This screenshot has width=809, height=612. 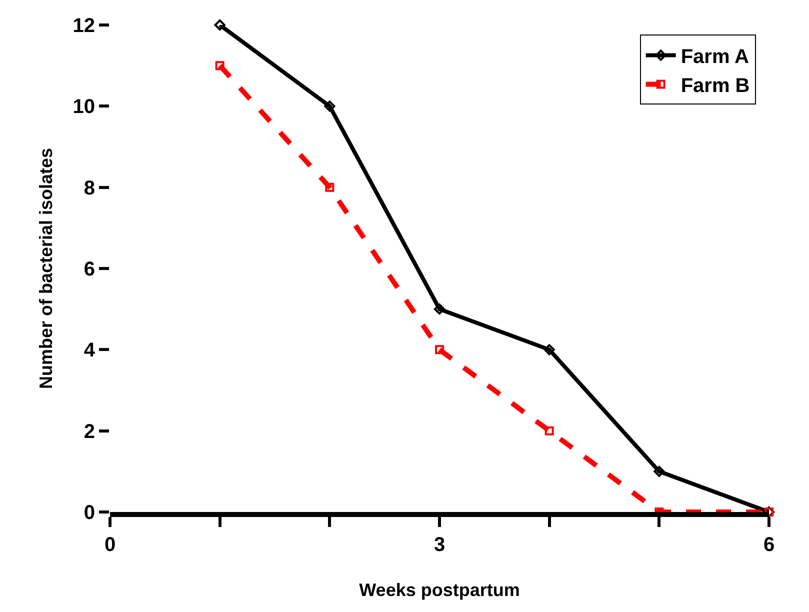 I want to click on y-axis-title: Number of bacterial isolates, so click(x=46, y=269).